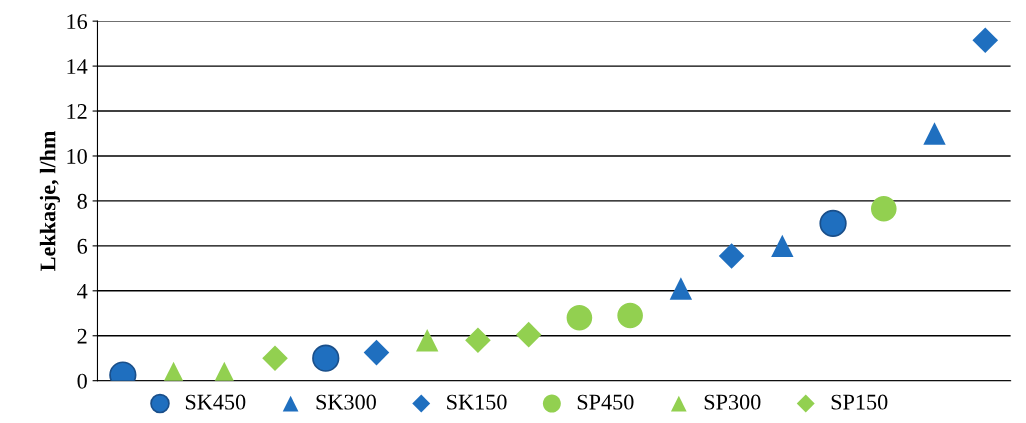 The height and width of the screenshot is (423, 1026). What do you see at coordinates (346, 402) in the screenshot?
I see `legend-label: SK300` at bounding box center [346, 402].